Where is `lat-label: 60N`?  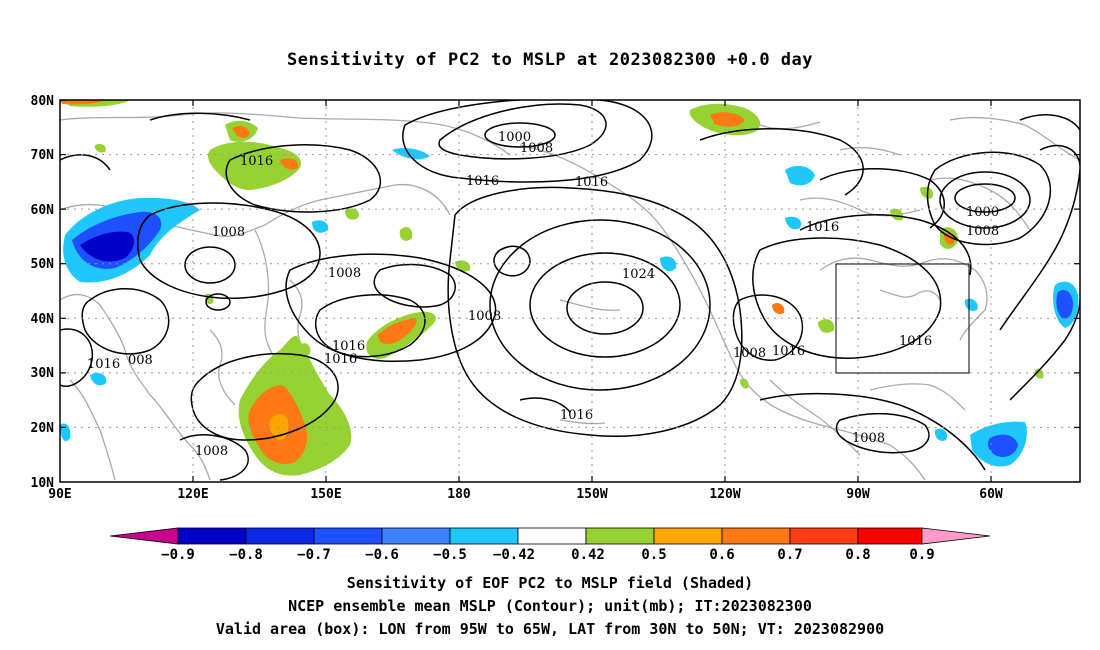
lat-label: 60N is located at coordinates (43, 210).